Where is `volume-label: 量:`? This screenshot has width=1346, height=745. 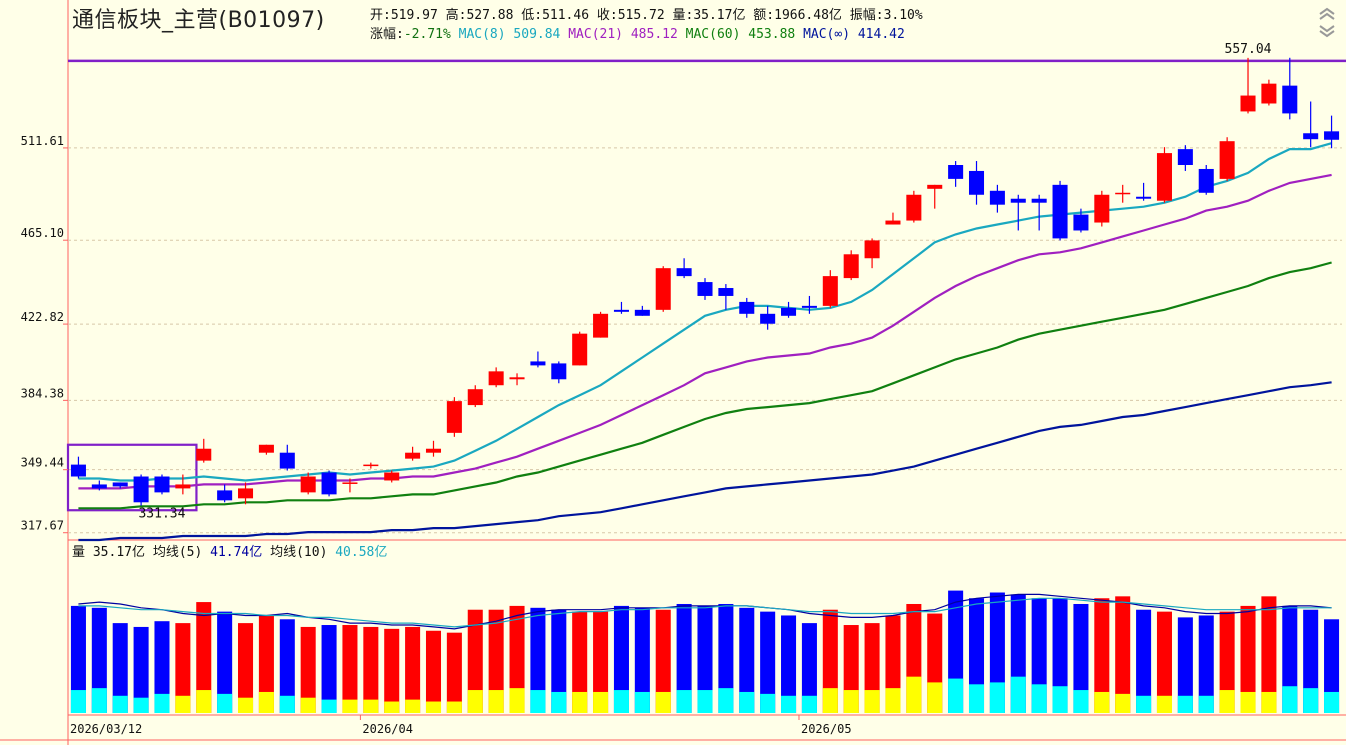
volume-label: 量: is located at coordinates (683, 15).